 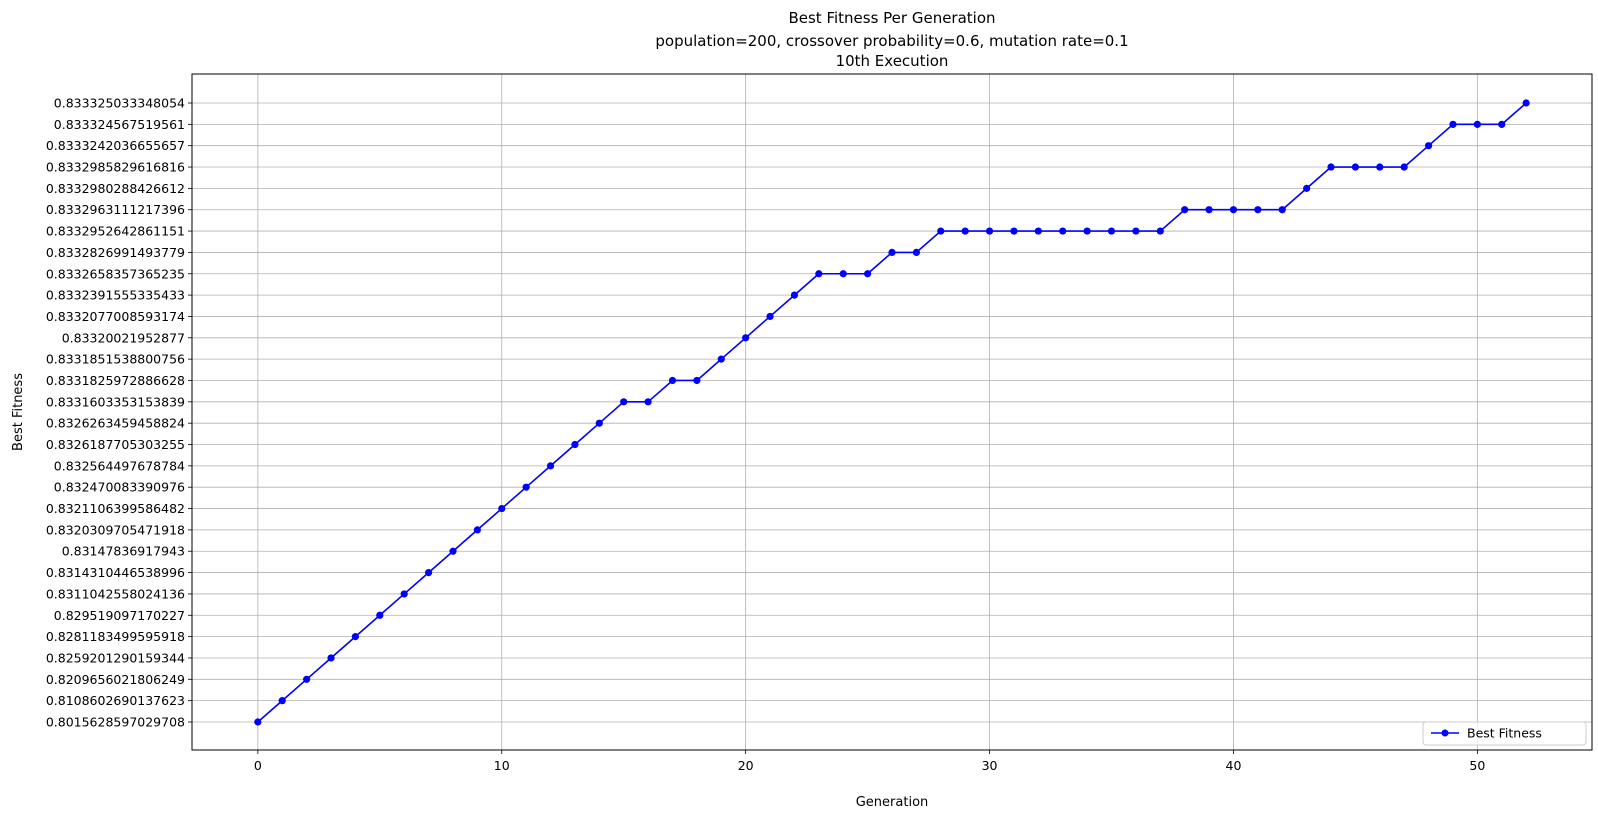 What do you see at coordinates (115, 700) in the screenshot?
I see `y-tick-label: 0.8108602690137623` at bounding box center [115, 700].